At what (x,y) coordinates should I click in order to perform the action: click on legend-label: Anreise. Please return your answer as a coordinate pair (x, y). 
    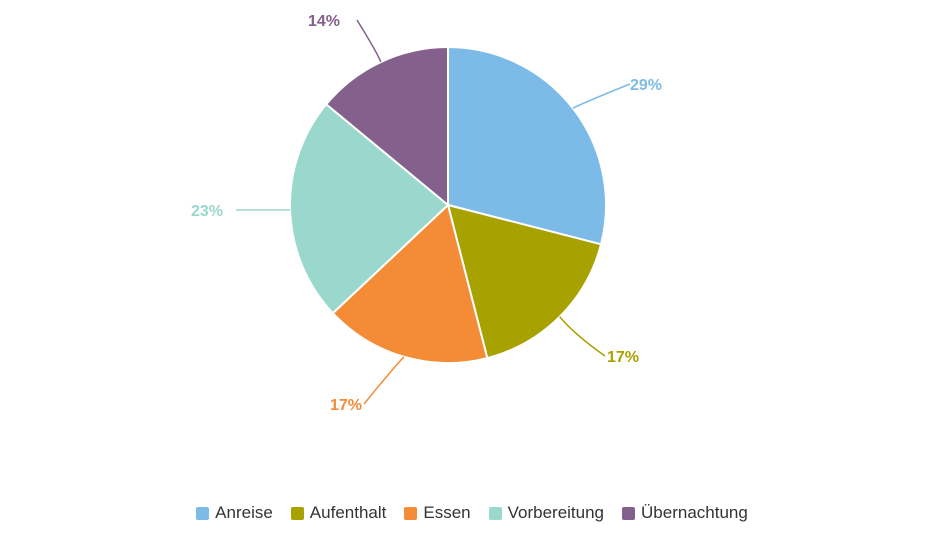
    Looking at the image, I should click on (244, 512).